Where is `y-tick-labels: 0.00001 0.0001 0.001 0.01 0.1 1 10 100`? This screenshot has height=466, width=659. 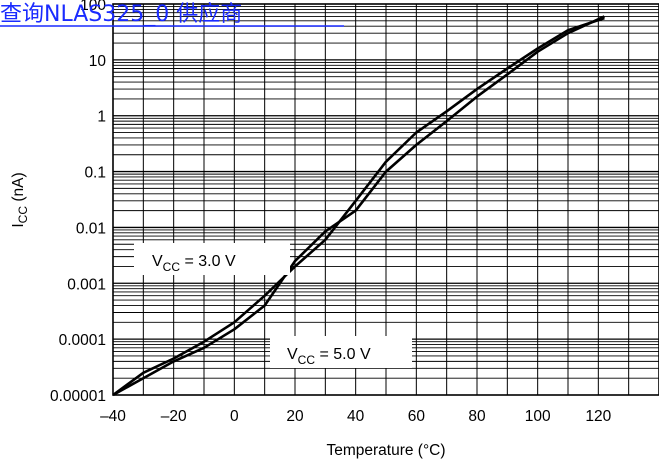
y-tick-labels: 0.00001 0.0001 0.001 0.01 0.1 1 10 100 is located at coordinates (78, 202).